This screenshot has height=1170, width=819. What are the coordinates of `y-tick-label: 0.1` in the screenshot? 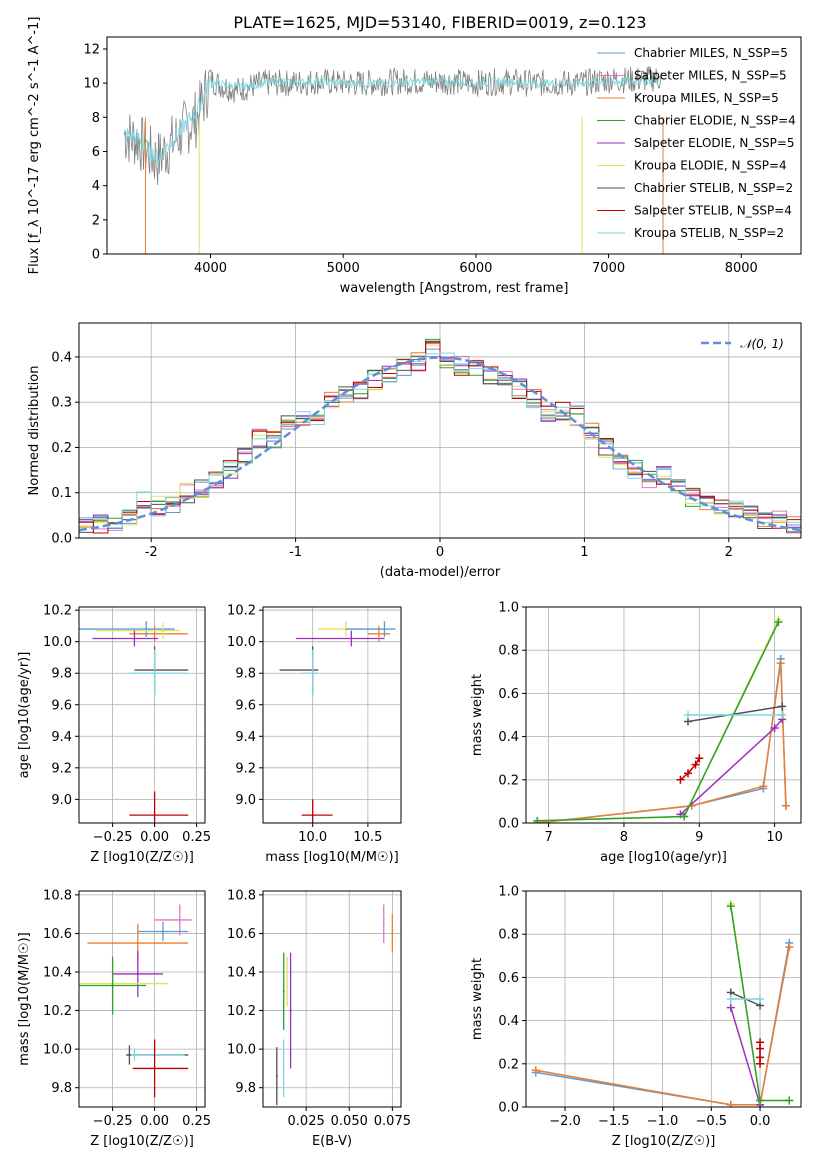 It's located at (61, 493).